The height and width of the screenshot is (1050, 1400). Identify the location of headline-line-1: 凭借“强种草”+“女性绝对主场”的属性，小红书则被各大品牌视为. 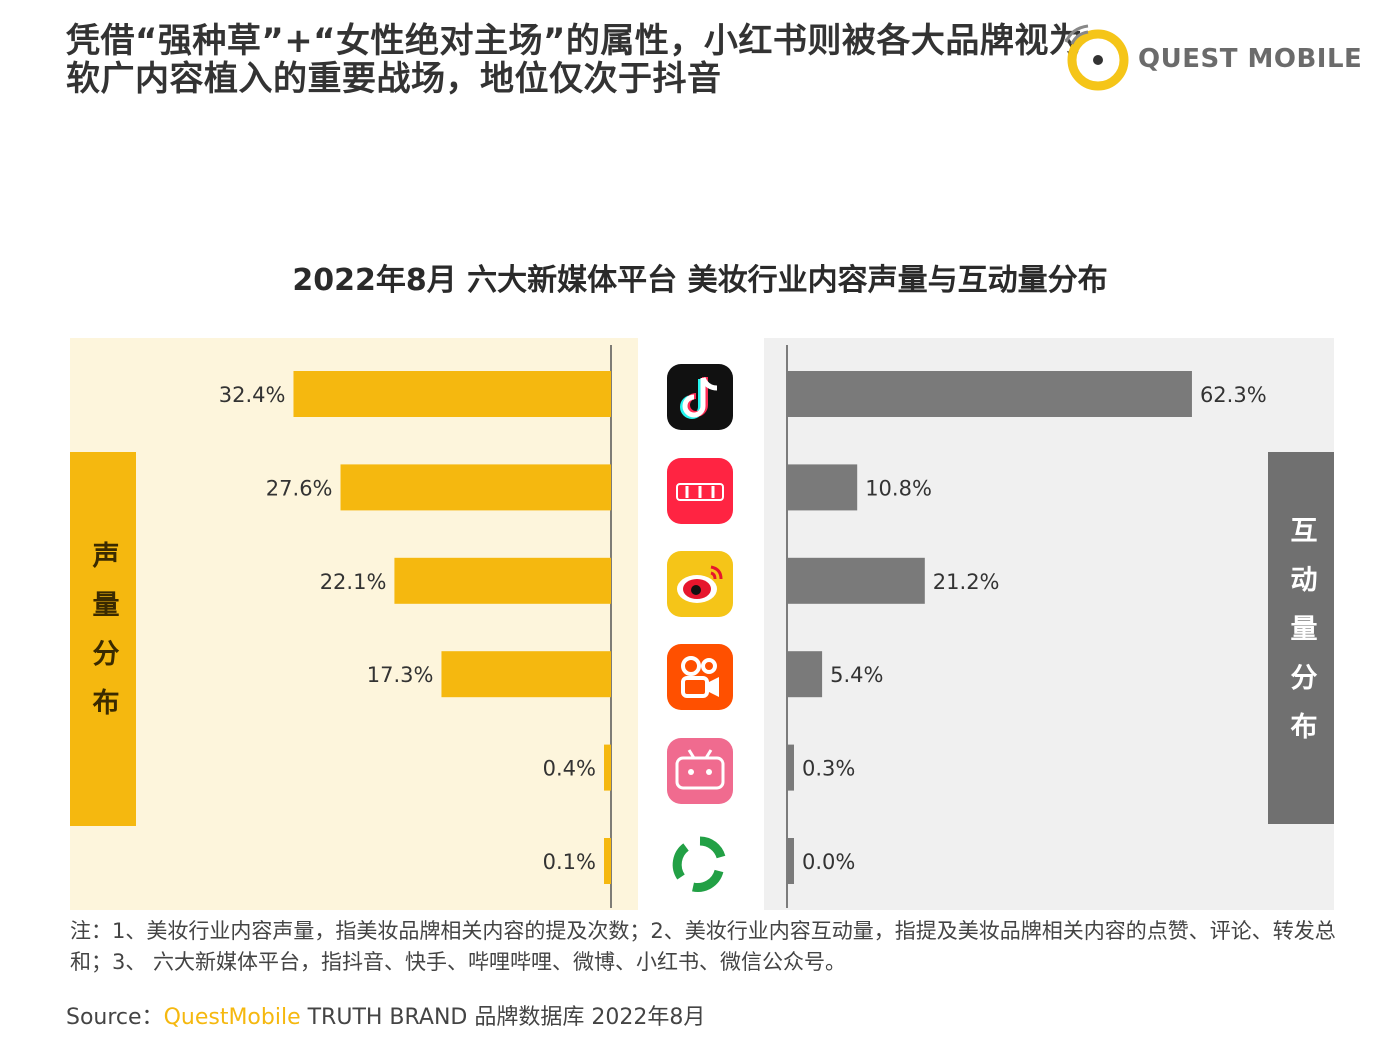
(575, 41).